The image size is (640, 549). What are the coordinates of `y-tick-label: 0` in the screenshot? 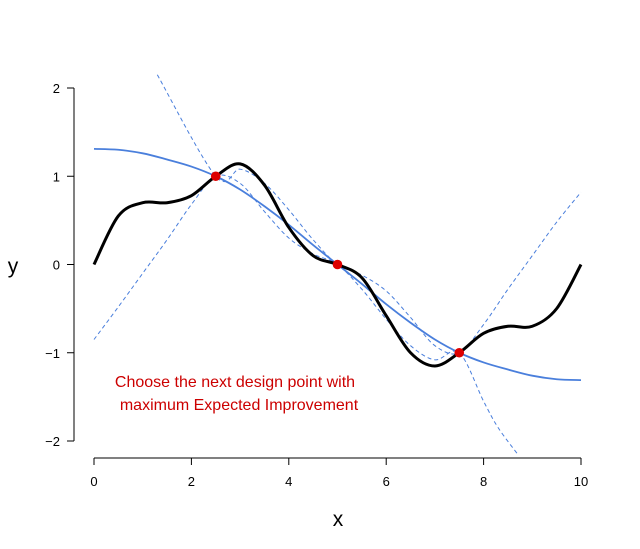 It's located at (56, 265).